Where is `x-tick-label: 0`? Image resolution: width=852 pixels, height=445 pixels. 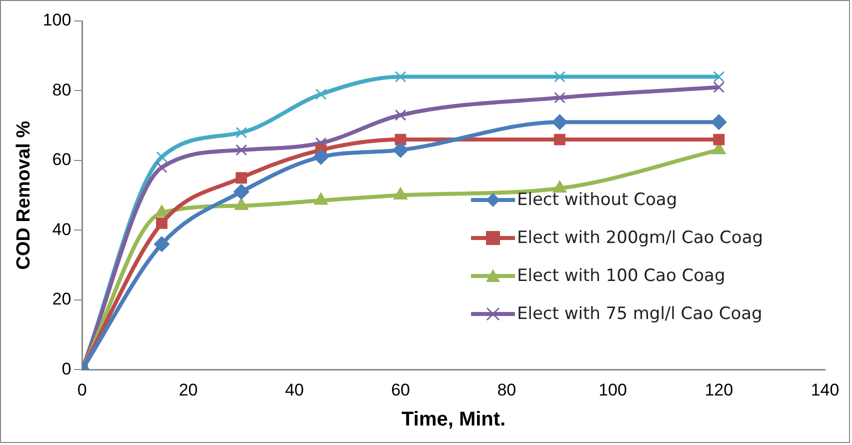 x-tick-label: 0 is located at coordinates (82, 390).